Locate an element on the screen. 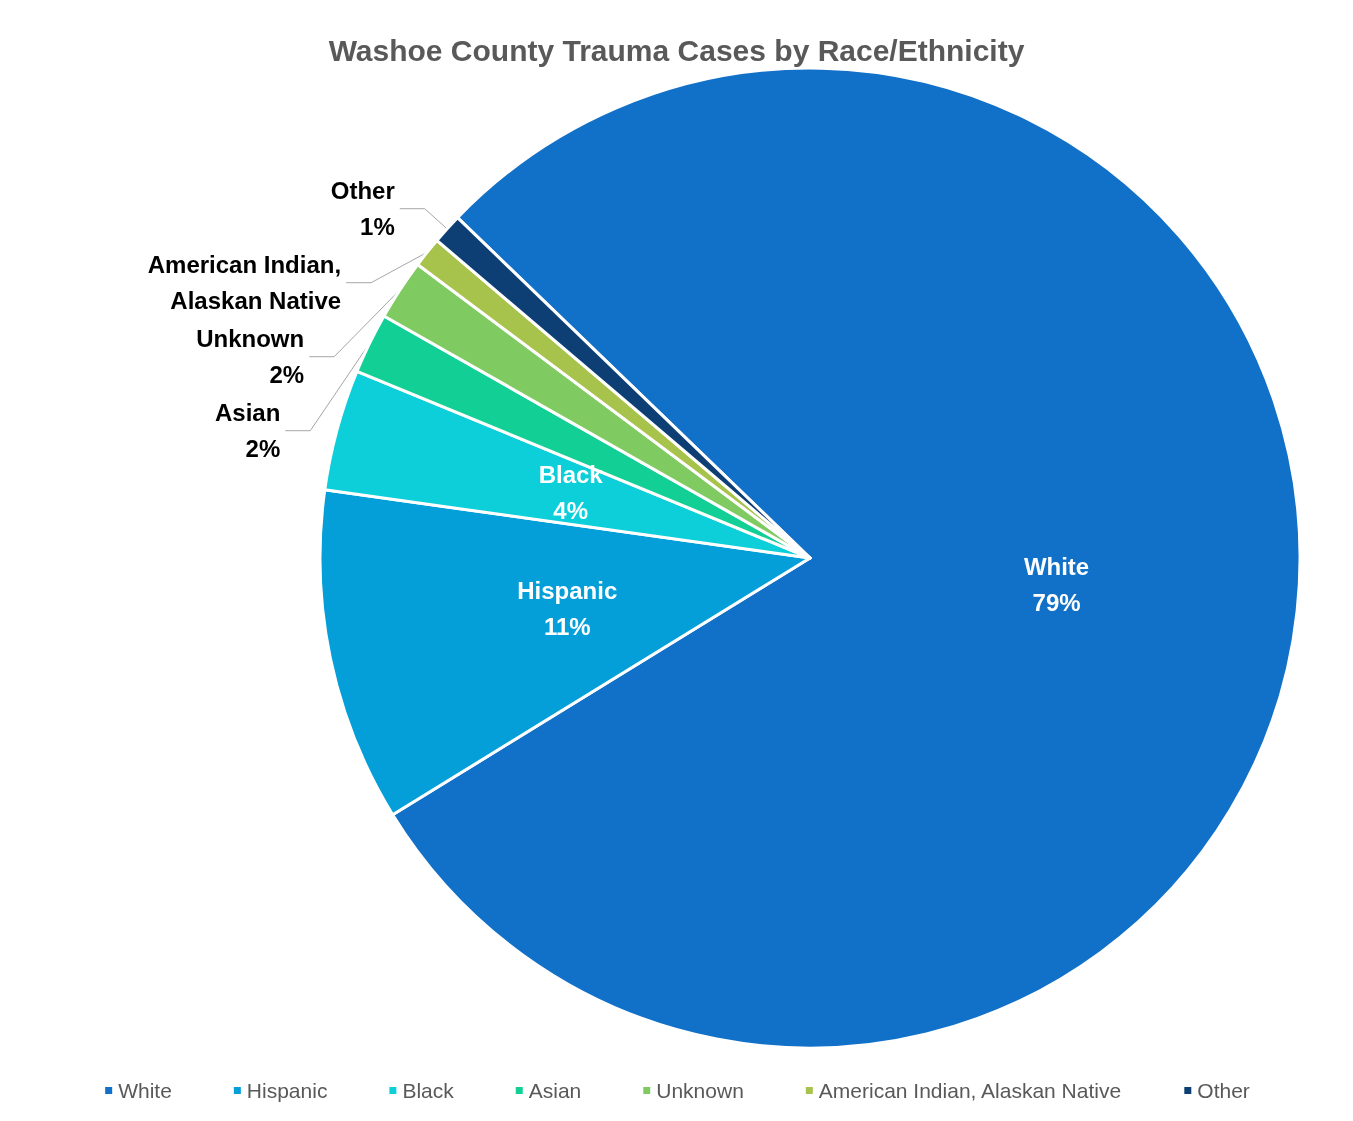 The image size is (1353, 1121). data-label: 11% is located at coordinates (567, 627).